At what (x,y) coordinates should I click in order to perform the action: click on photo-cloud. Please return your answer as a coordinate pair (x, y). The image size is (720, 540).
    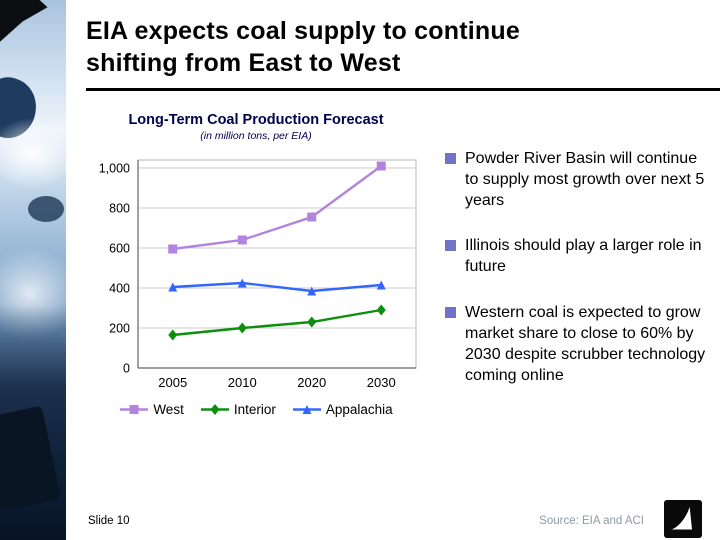
    Looking at the image, I should click on (33, 154).